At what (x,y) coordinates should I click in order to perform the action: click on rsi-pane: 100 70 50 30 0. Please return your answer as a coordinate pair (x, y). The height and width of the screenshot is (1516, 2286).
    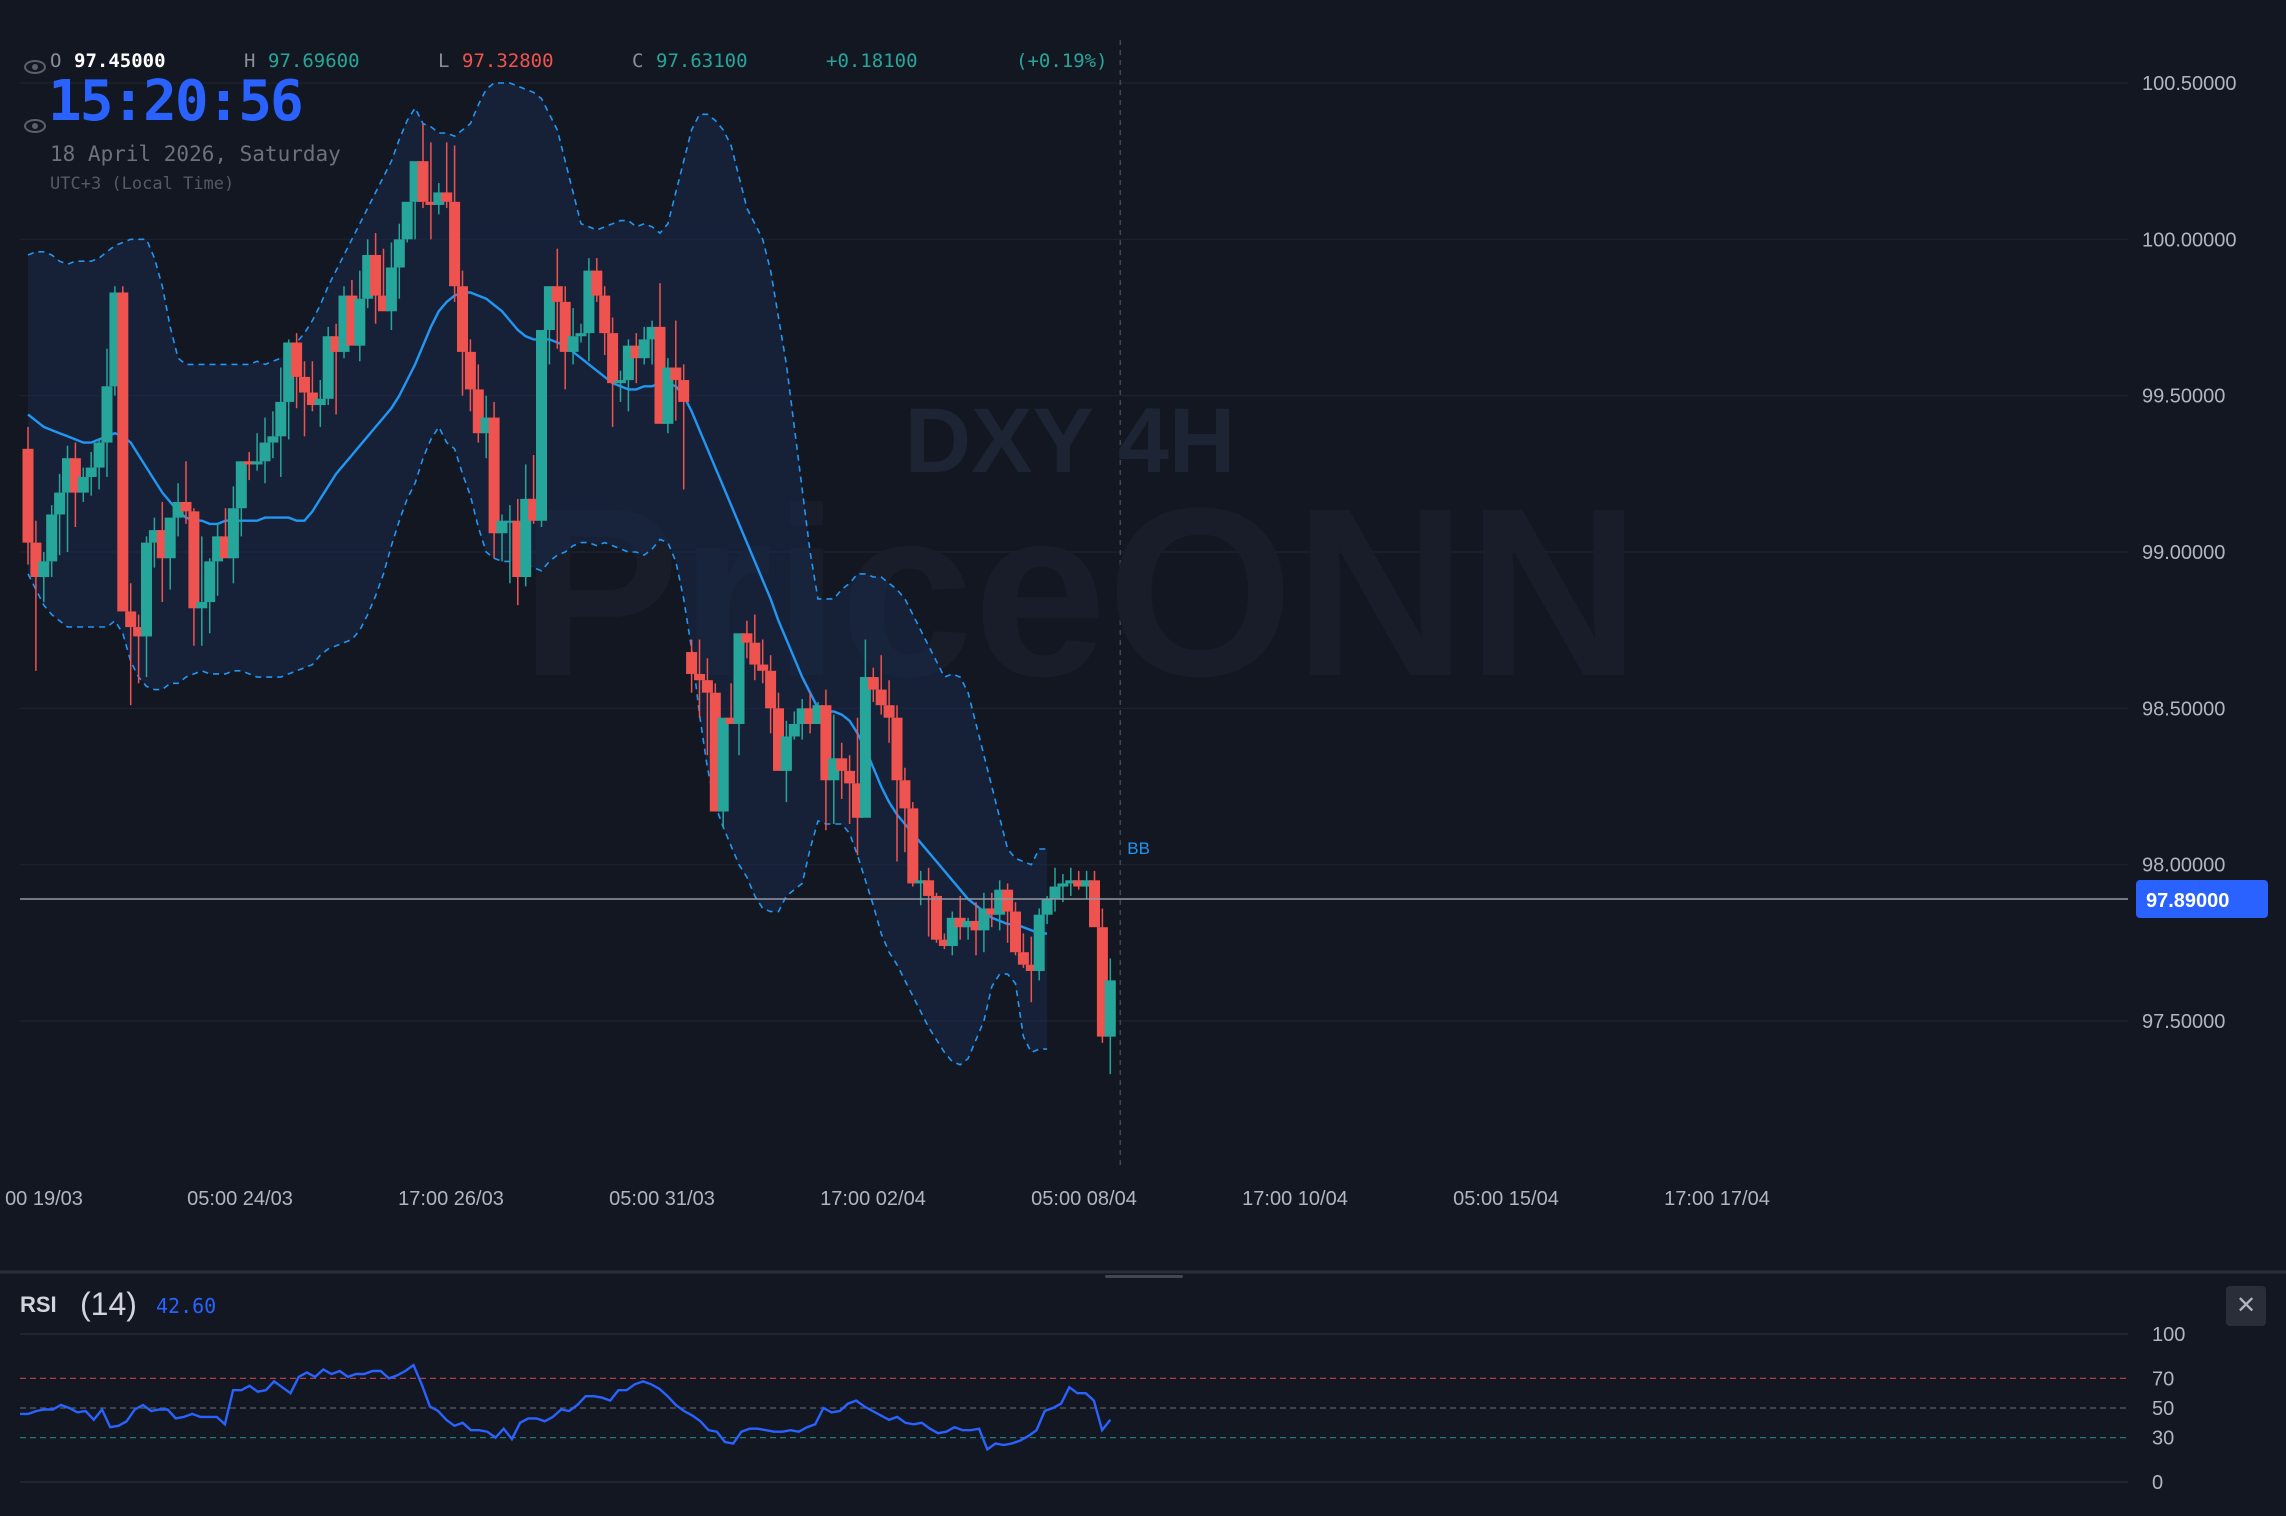
    Looking at the image, I should click on (1143, 1382).